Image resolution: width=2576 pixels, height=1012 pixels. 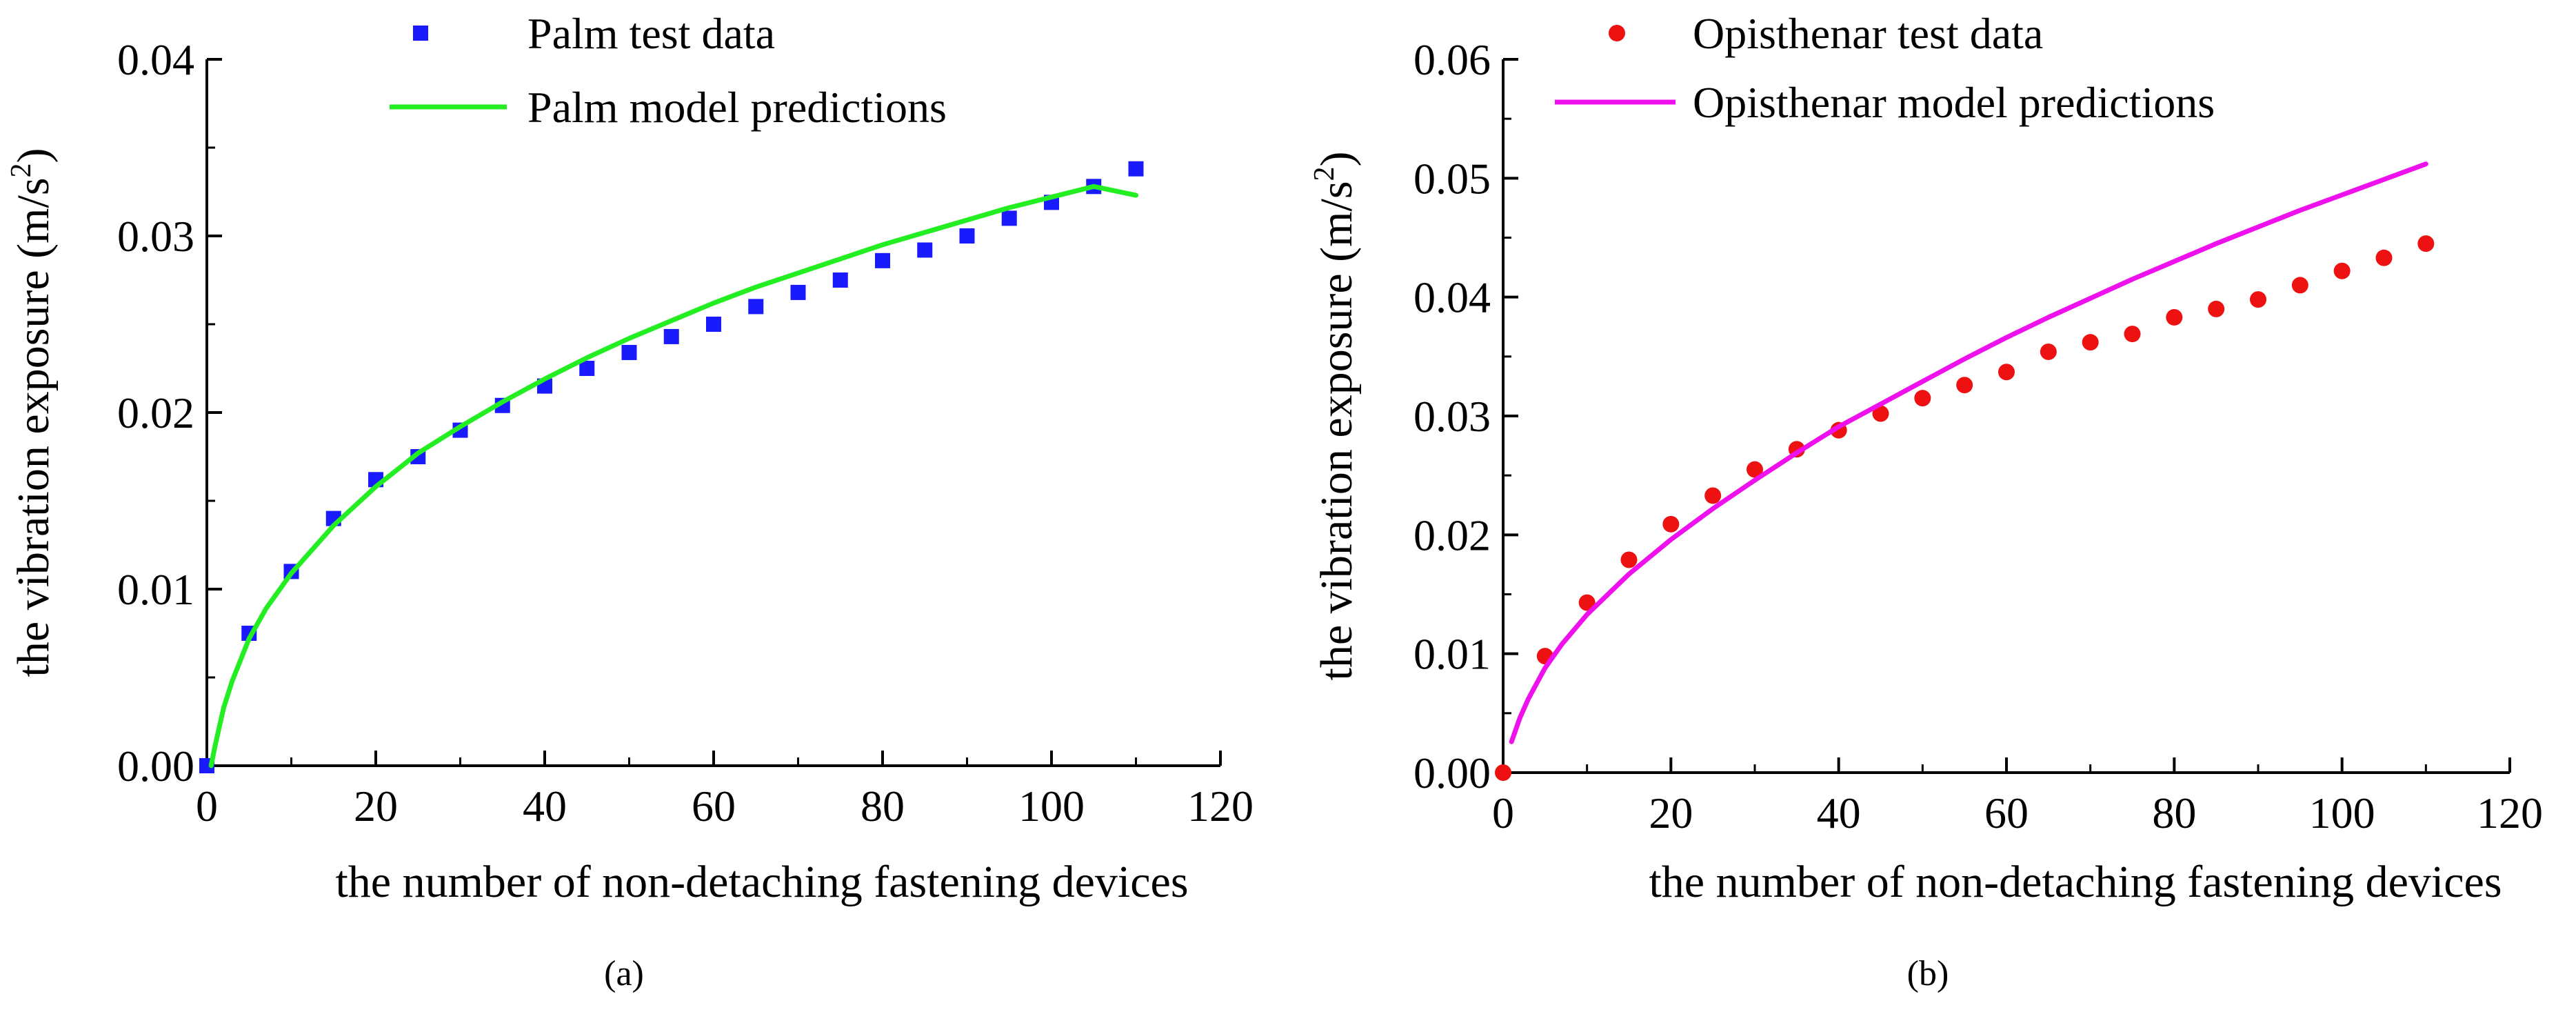 I want to click on legend: Palm test data Palm model predictions, so click(x=668, y=70).